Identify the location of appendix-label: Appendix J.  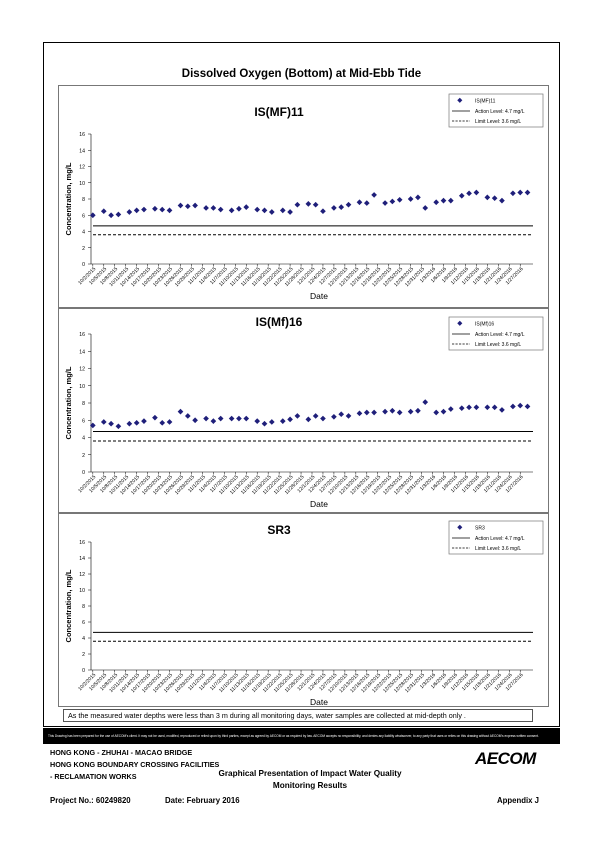
(518, 800).